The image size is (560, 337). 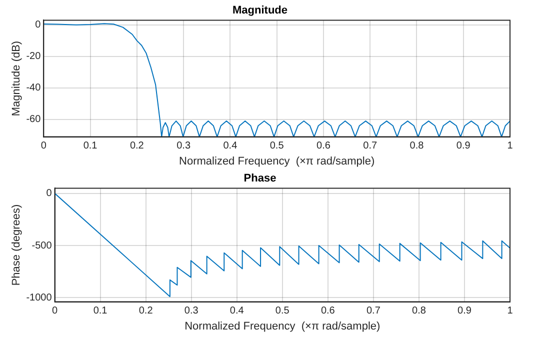 I want to click on y-tick-label: -20, so click(x=34, y=56).